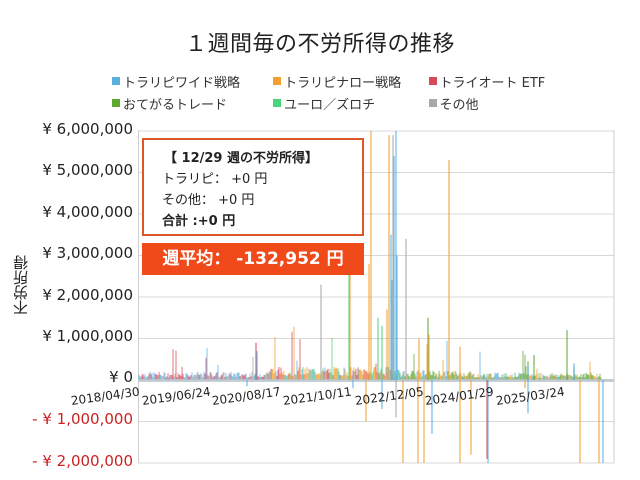 This screenshot has width=640, height=480. What do you see at coordinates (82, 419) in the screenshot?
I see `y-tick-neg-1m: - ¥ 1,000,000` at bounding box center [82, 419].